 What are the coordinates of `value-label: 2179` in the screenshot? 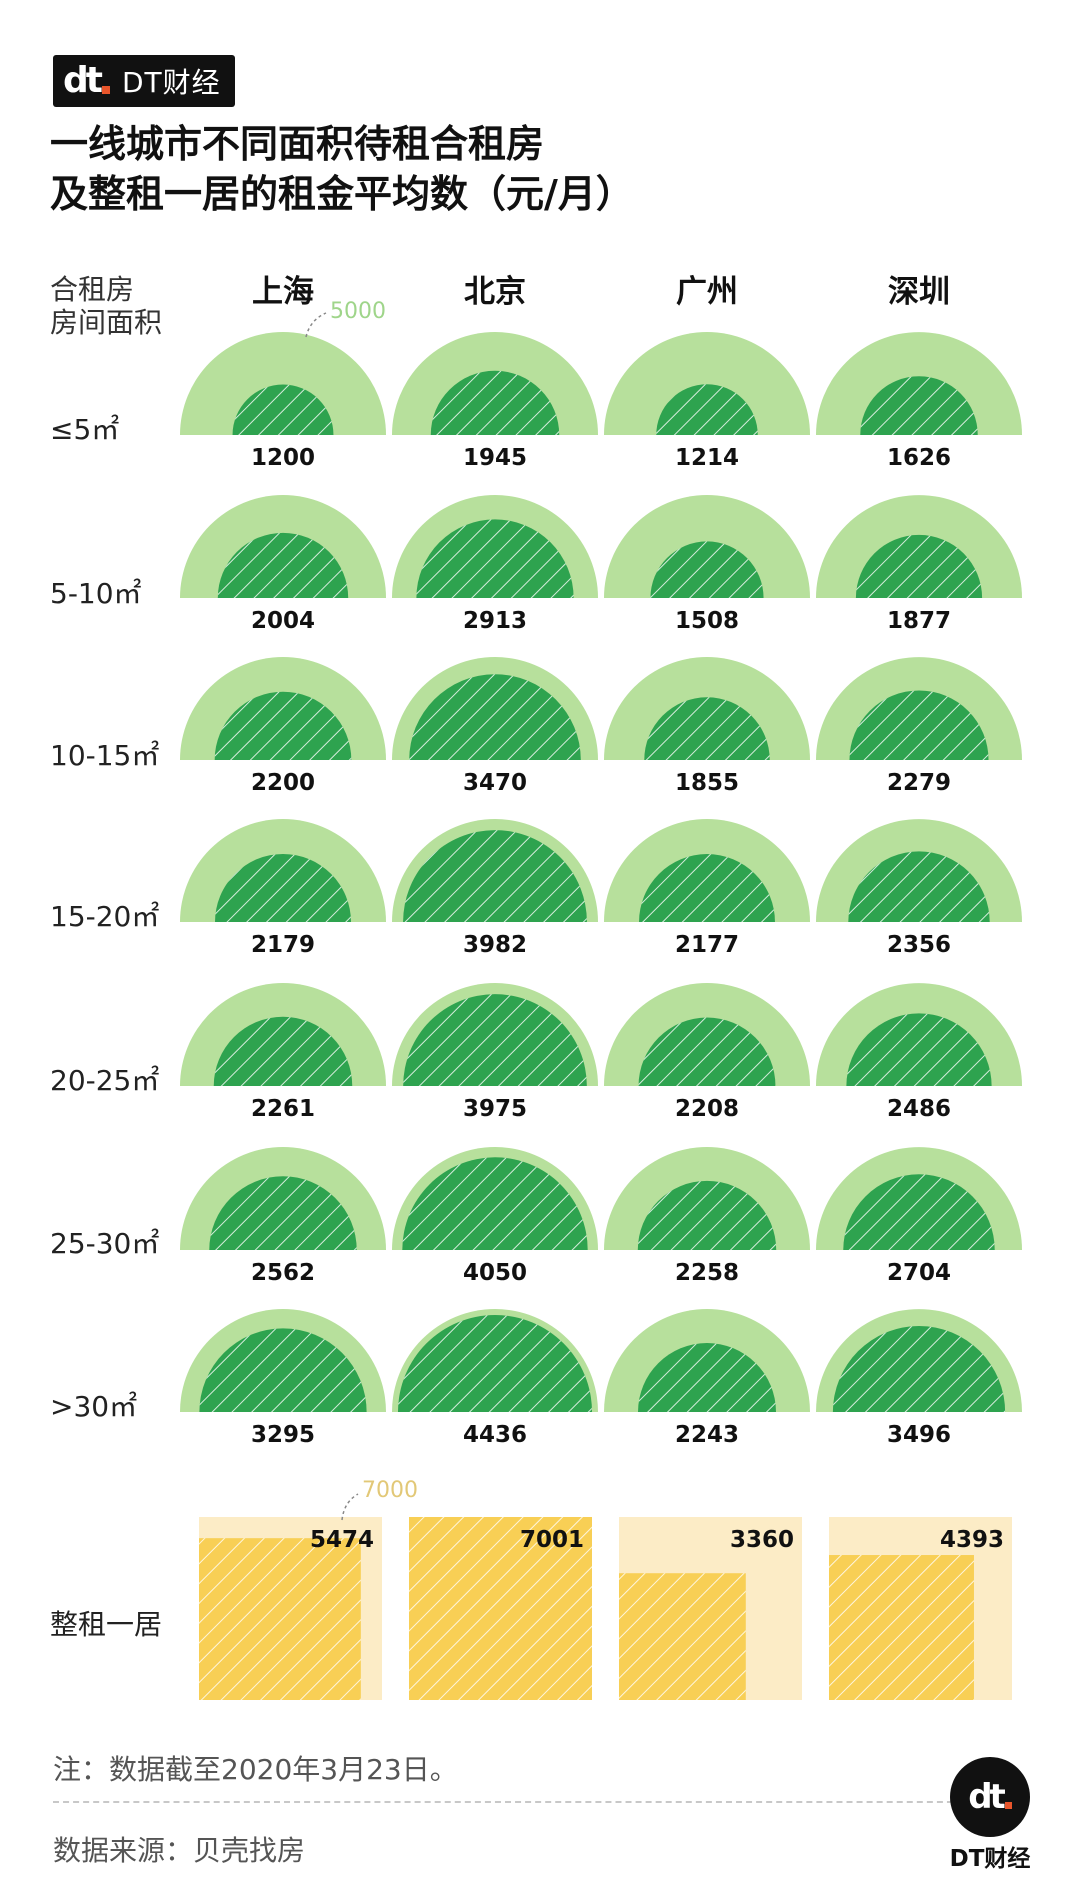 It's located at (283, 945).